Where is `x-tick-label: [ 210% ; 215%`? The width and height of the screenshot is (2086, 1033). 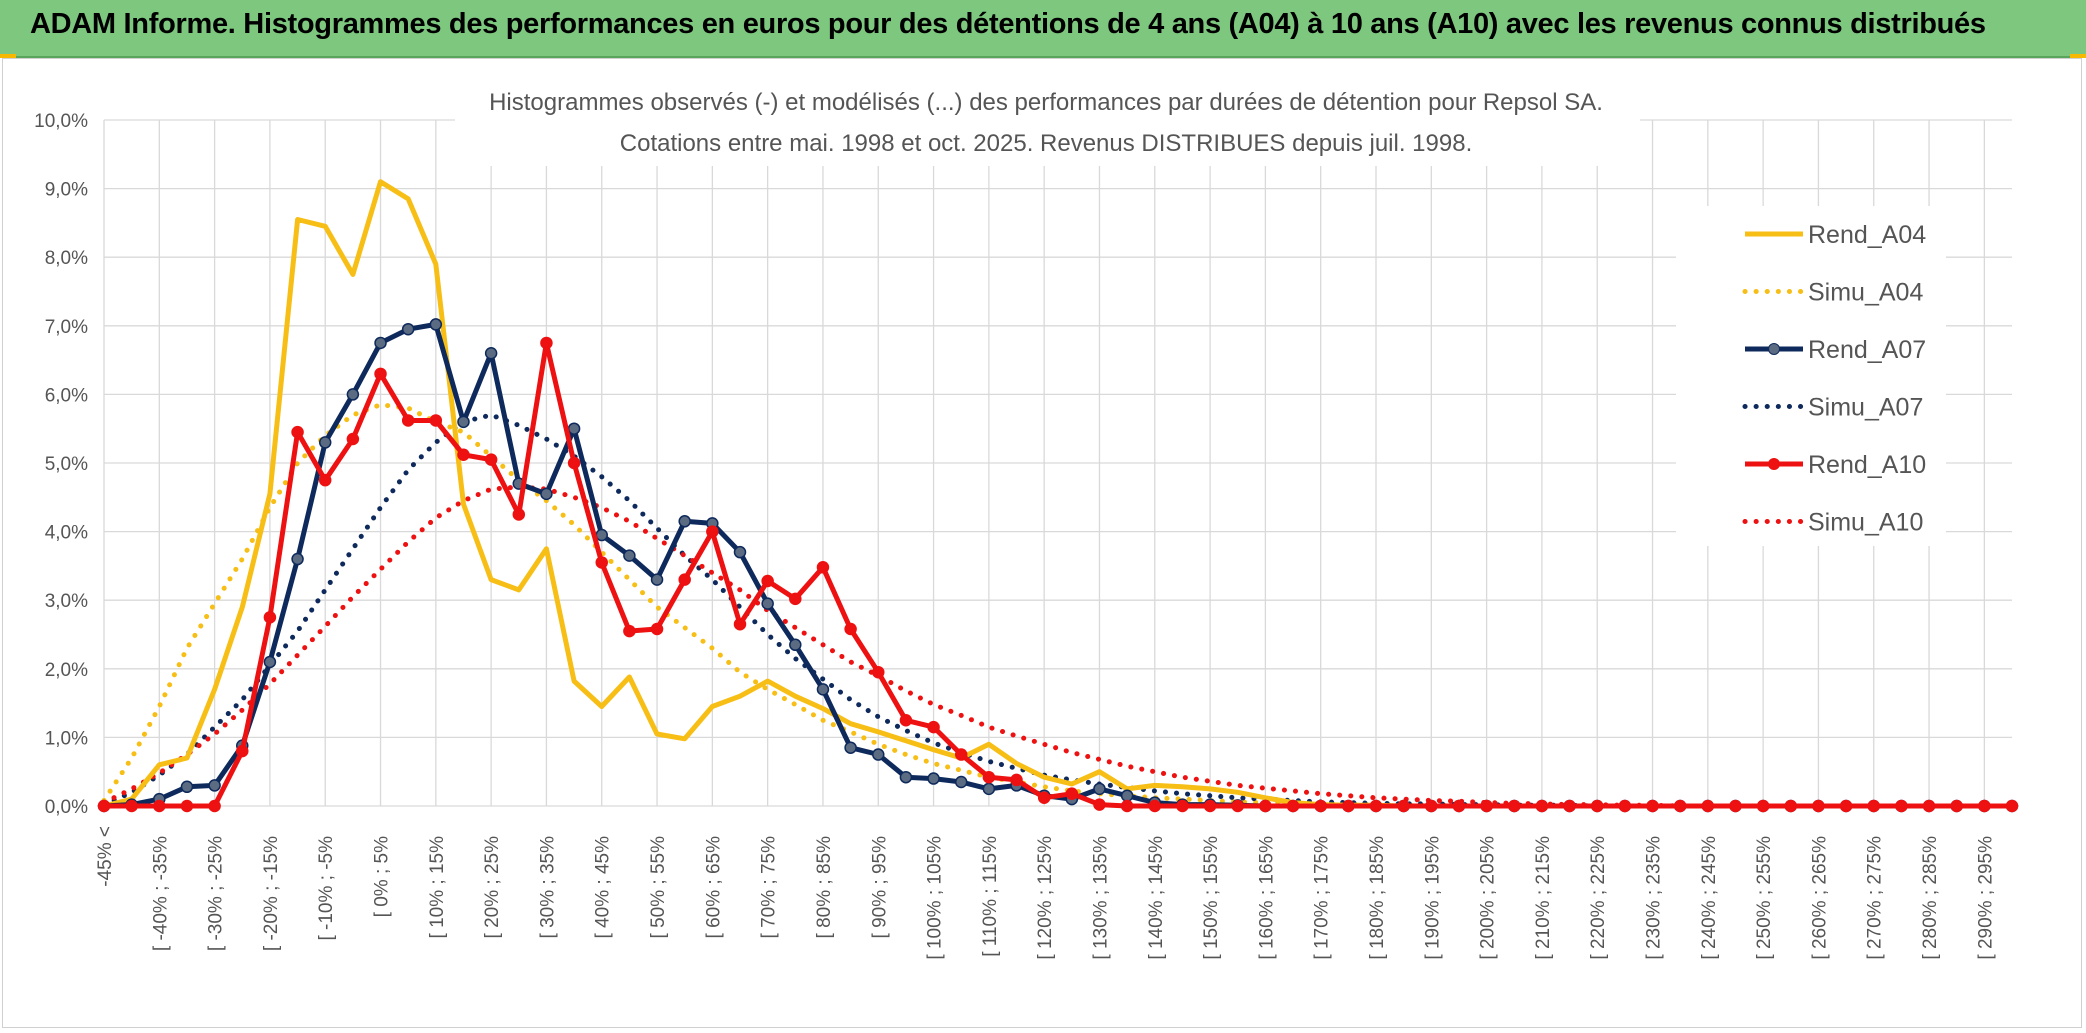
x-tick-label: [ 210% ; 215% is located at coordinates (1543, 898).